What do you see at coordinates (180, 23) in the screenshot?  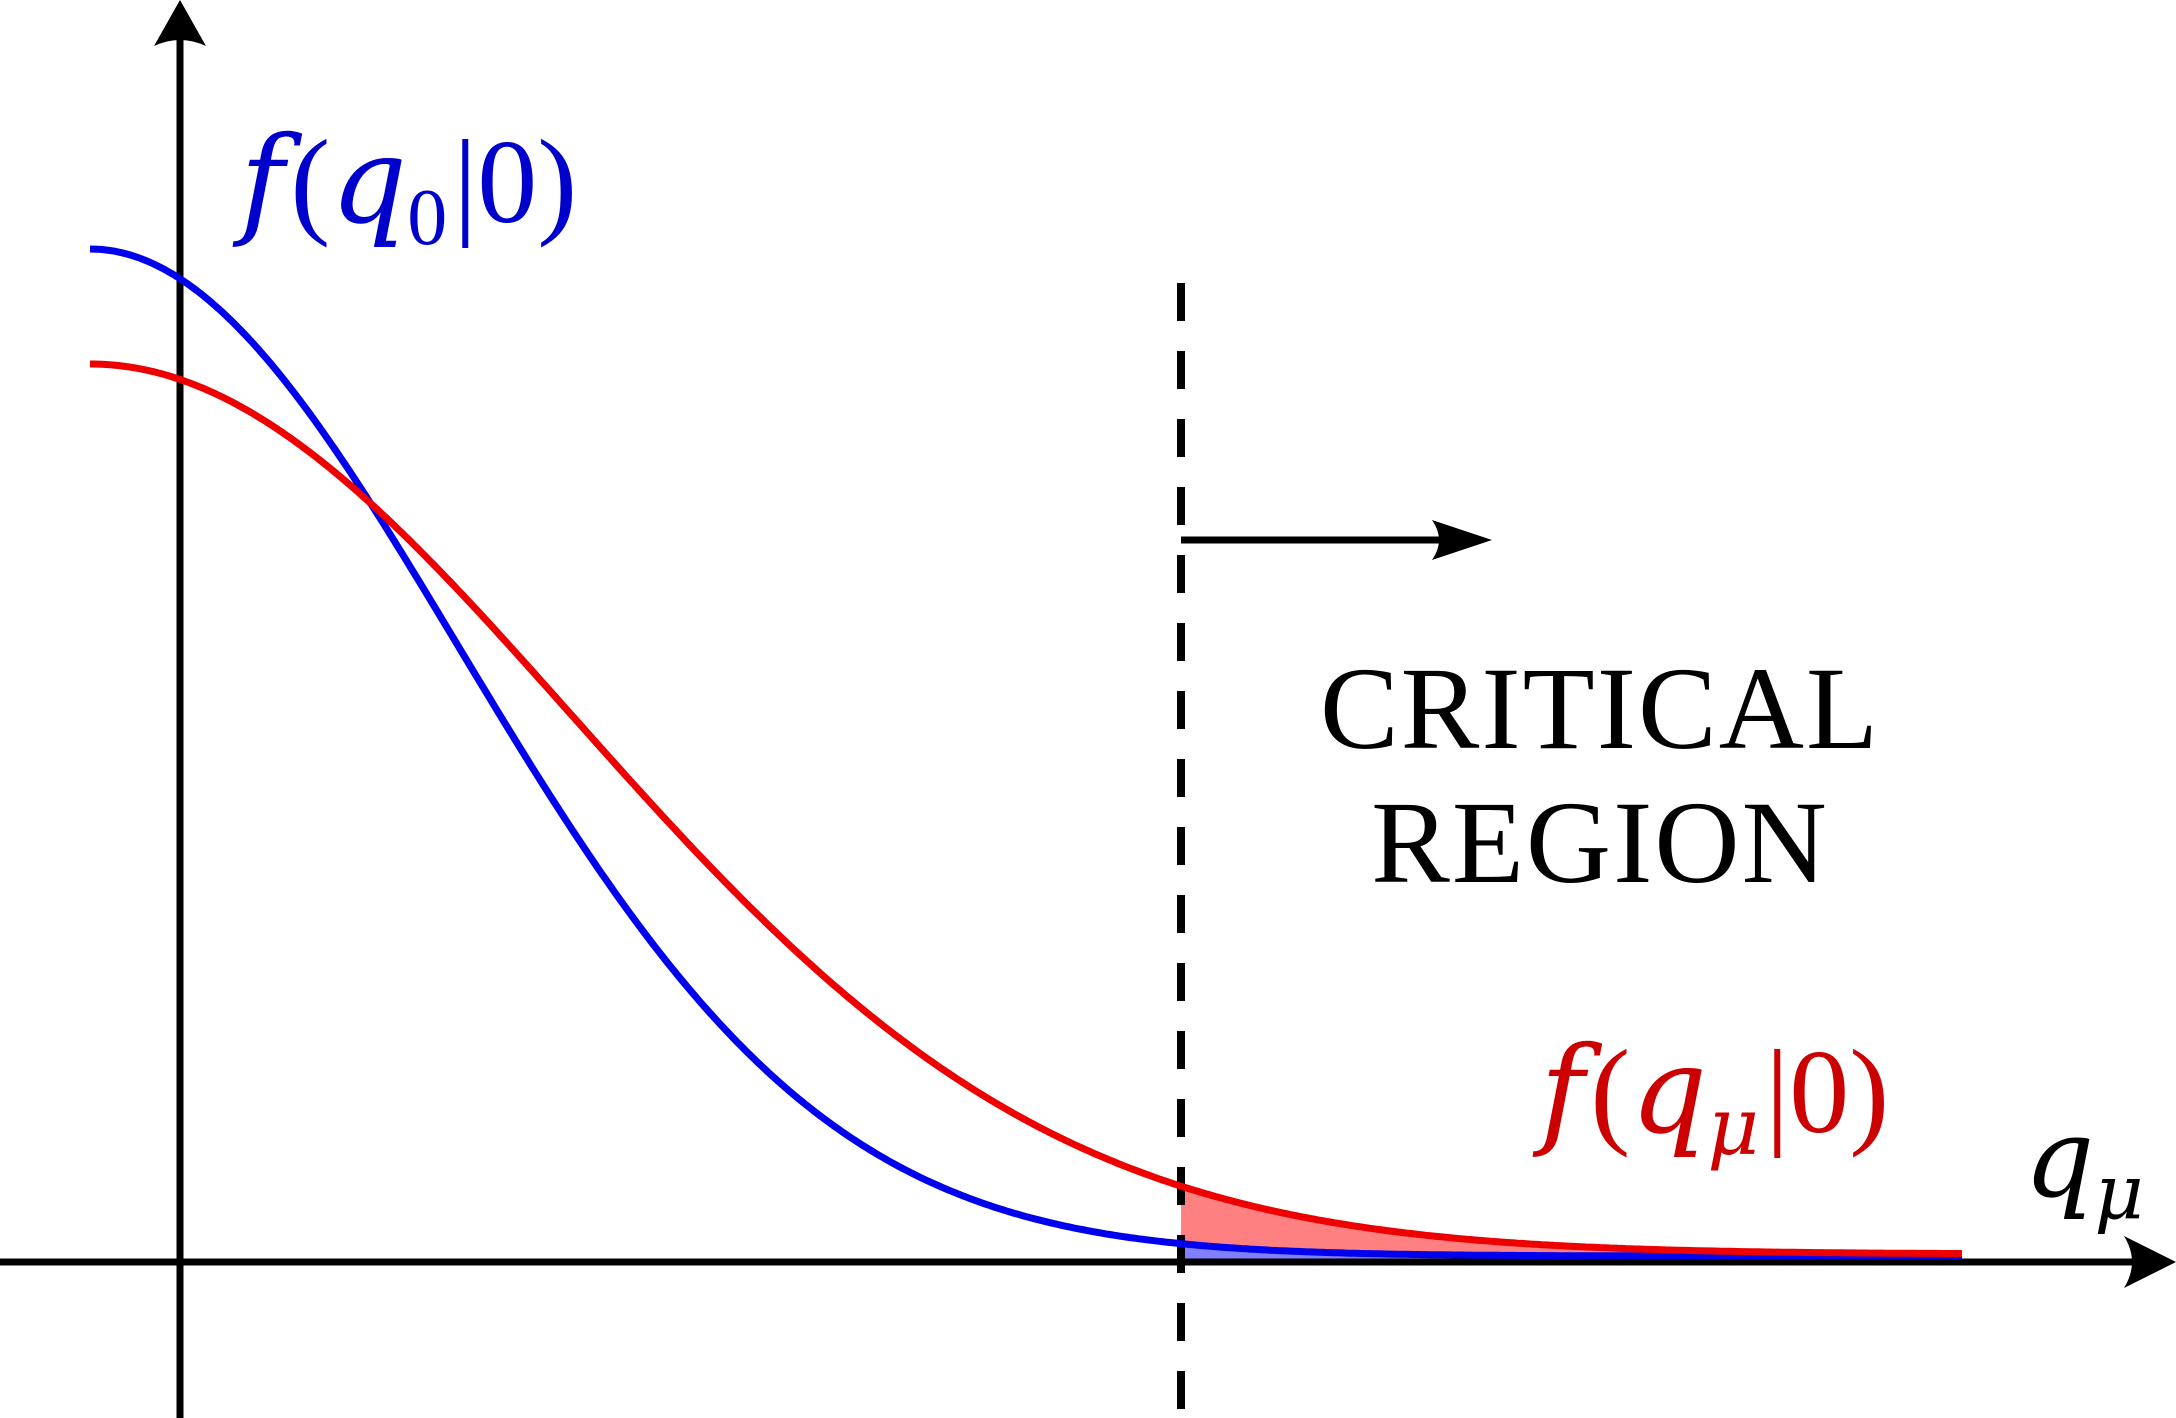 I see `y-axis-arrowhead-icon` at bounding box center [180, 23].